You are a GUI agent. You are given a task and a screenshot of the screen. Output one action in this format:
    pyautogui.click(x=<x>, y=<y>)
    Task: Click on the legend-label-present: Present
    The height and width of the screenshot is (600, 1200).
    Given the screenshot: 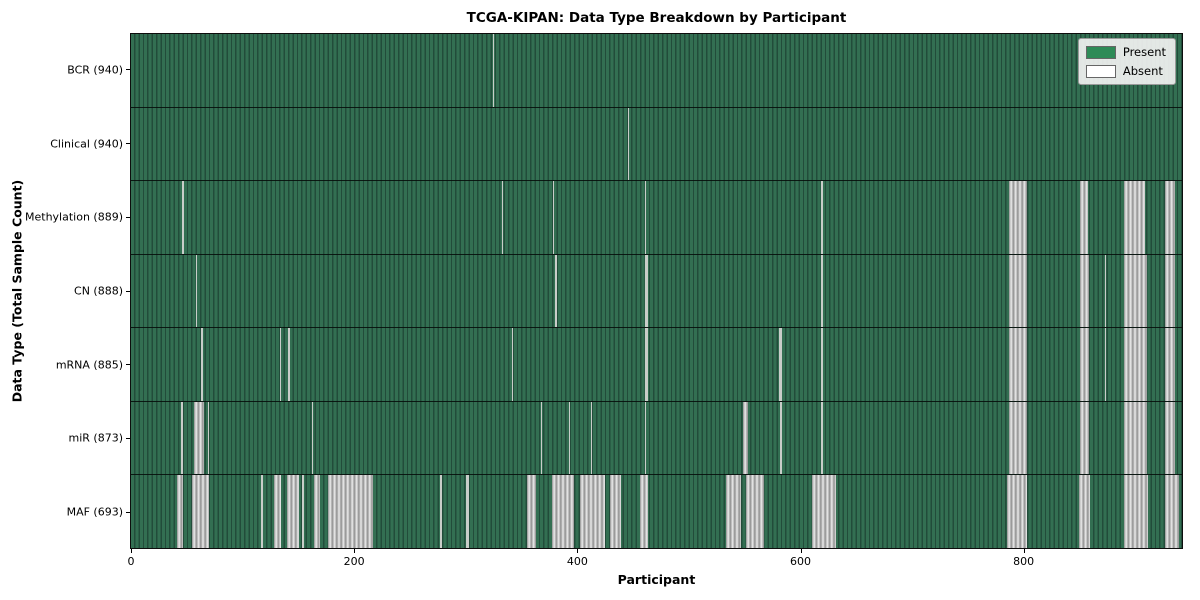 What is the action you would take?
    pyautogui.click(x=1144, y=52)
    